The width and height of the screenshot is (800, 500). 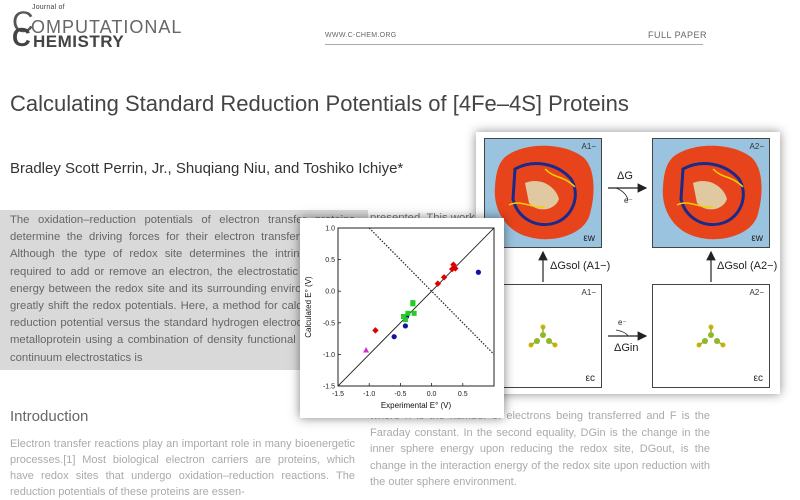 I want to click on logo-word-chemistry: HEMISTRY, so click(x=79, y=41).